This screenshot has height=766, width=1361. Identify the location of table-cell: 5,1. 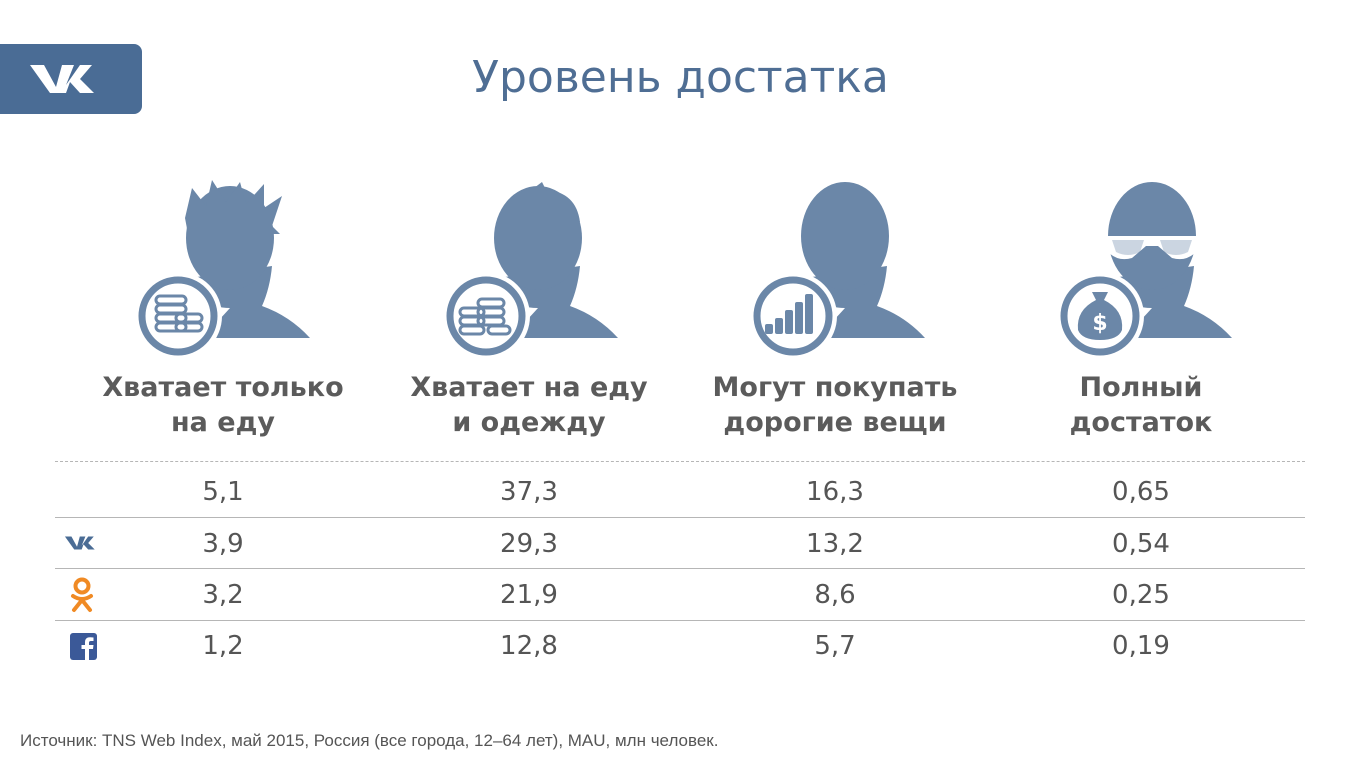
(223, 492).